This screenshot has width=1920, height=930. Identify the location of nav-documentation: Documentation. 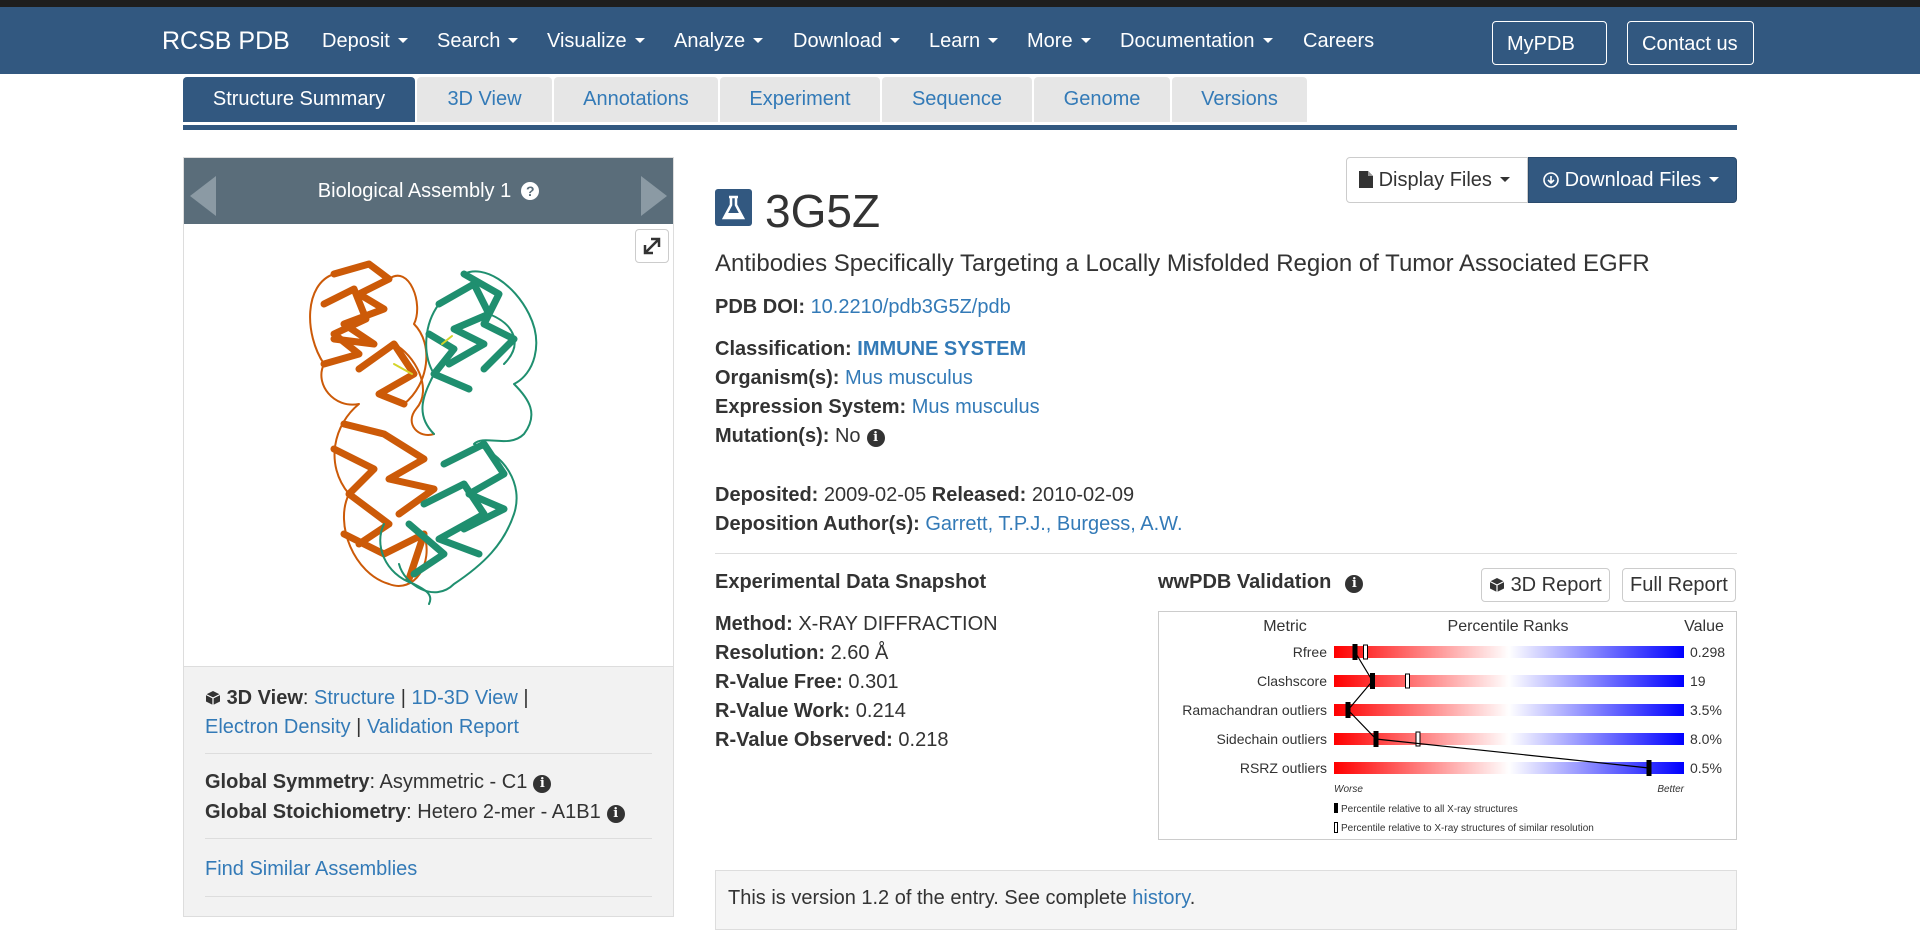
(1196, 41).